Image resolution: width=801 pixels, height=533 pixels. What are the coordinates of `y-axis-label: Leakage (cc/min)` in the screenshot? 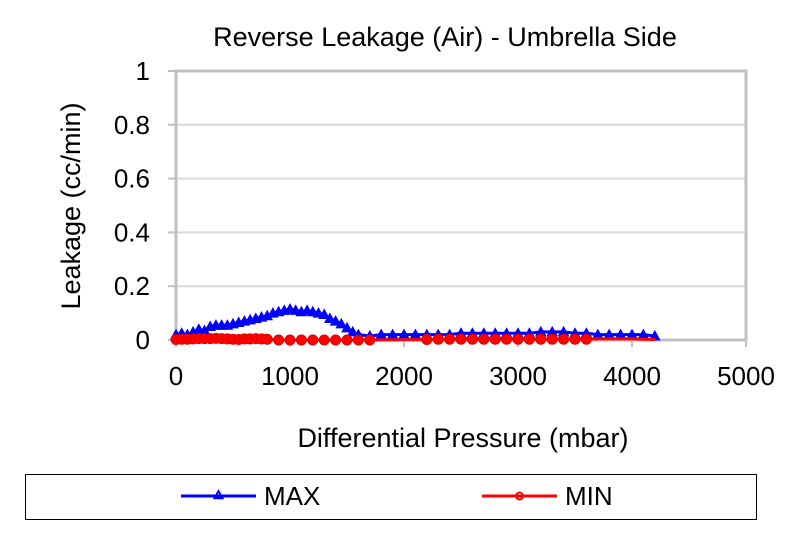 It's located at (71, 205).